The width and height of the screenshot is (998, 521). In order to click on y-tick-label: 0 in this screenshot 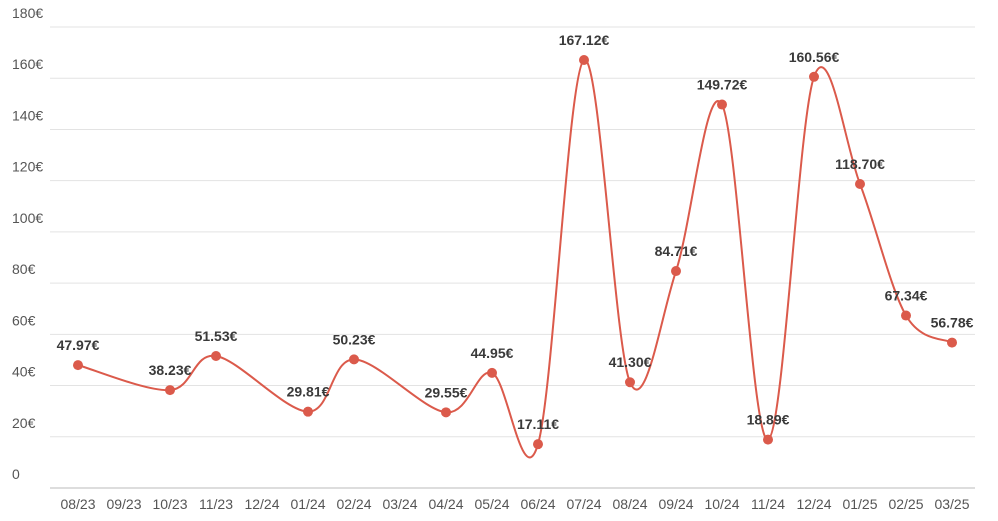, I will do `click(16, 474)`.